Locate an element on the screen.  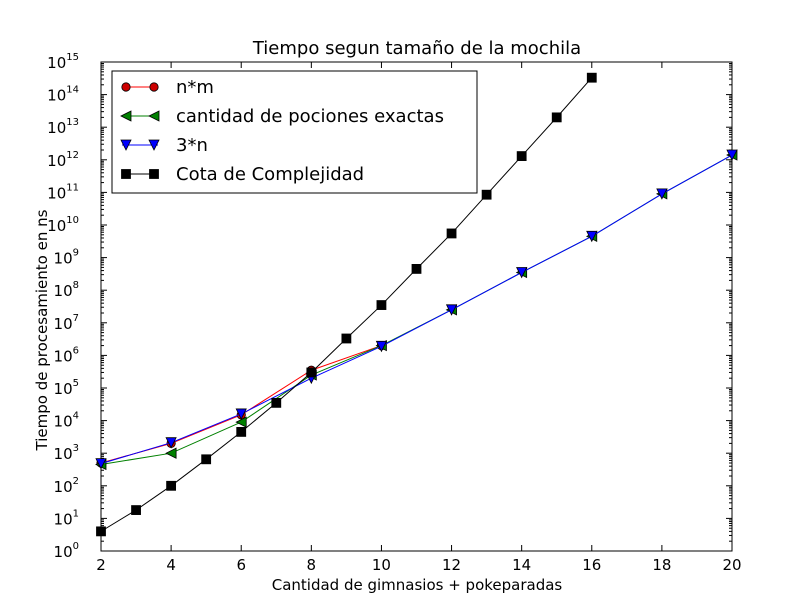
y-axis-title: Tiempo de procesamiento en ns is located at coordinates (42, 330).